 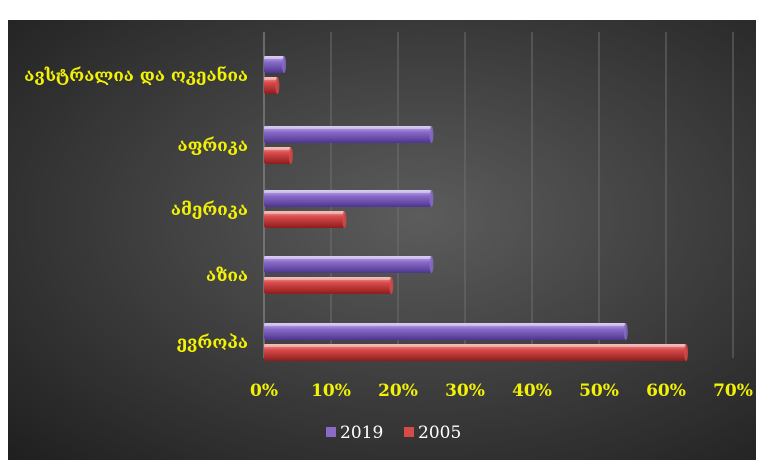 I want to click on category-label: აზია, so click(x=227, y=276).